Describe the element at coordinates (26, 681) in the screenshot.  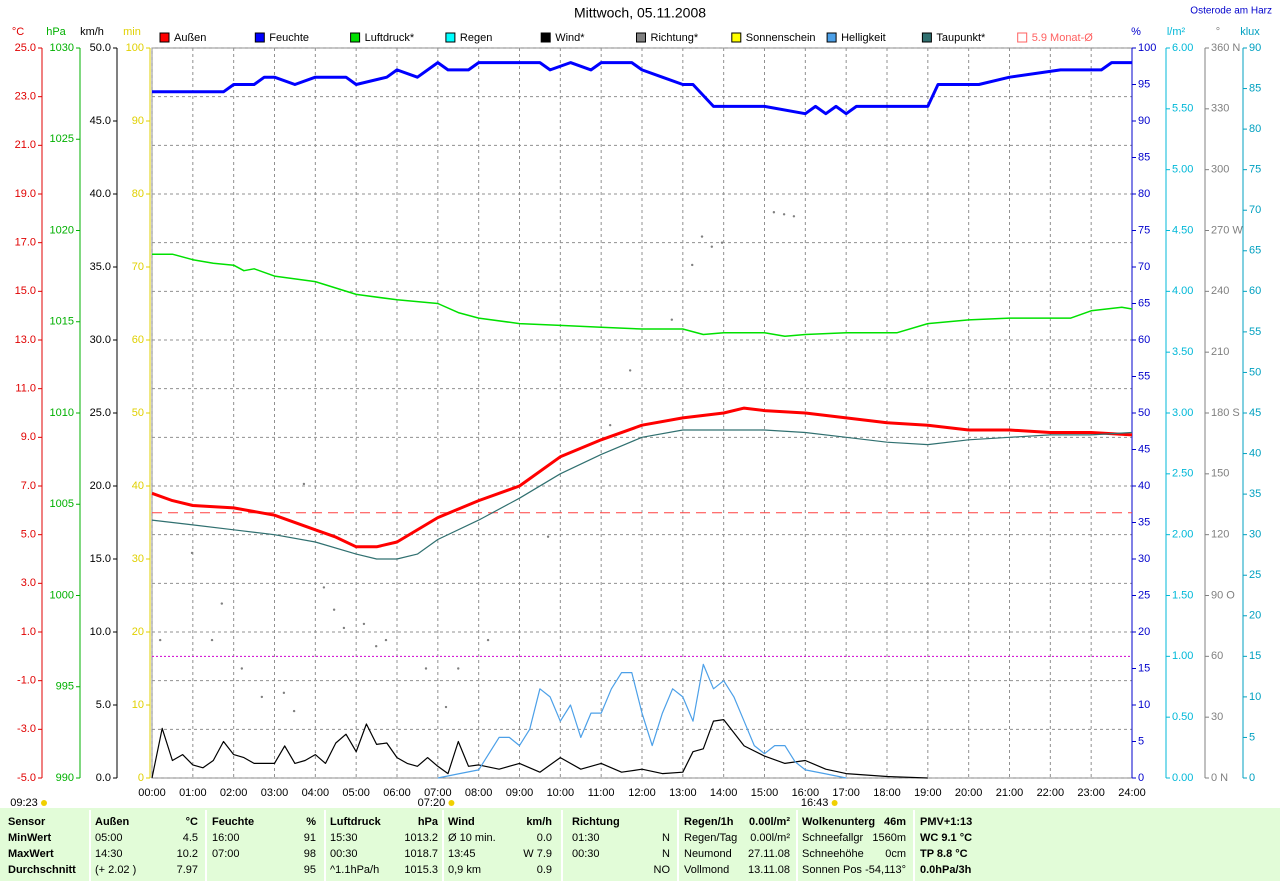
I see `y-tick-label: -1.0` at that location.